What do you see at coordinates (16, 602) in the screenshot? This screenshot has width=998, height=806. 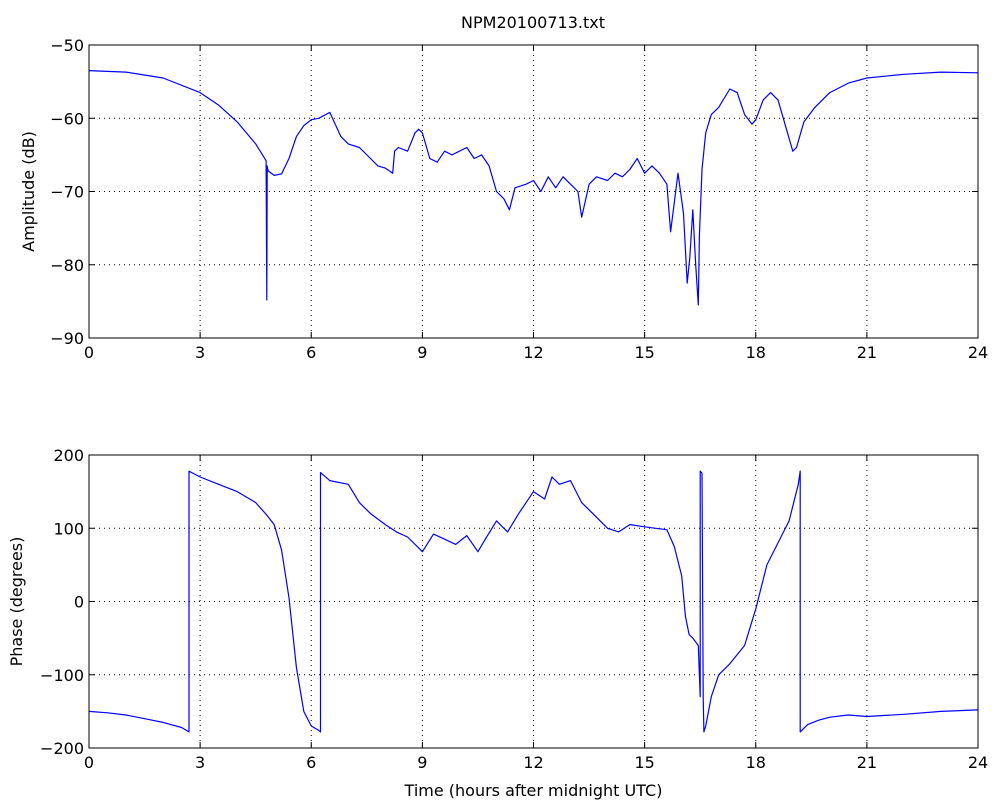 I see `phase-y-axis-label: Phase (degrees)` at bounding box center [16, 602].